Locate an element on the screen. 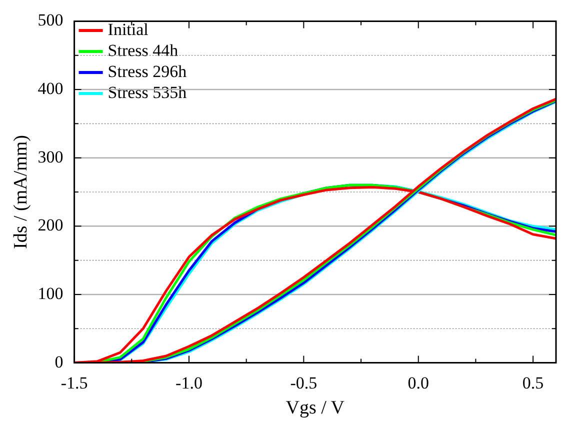 This screenshot has height=428, width=566. x-tick-label: 0.0 is located at coordinates (418, 382).